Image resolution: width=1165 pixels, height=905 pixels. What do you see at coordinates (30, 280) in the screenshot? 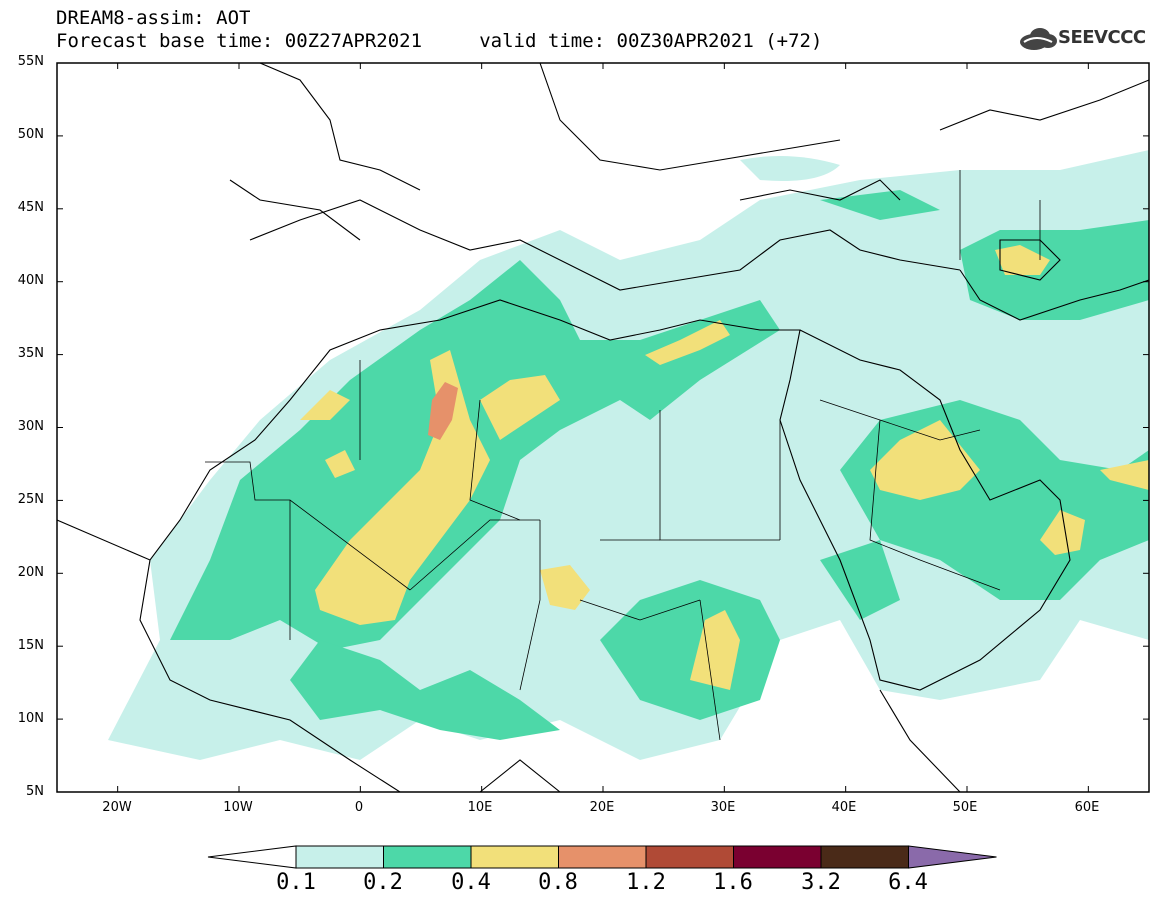
I see `lat-label-40n: 40N` at bounding box center [30, 280].